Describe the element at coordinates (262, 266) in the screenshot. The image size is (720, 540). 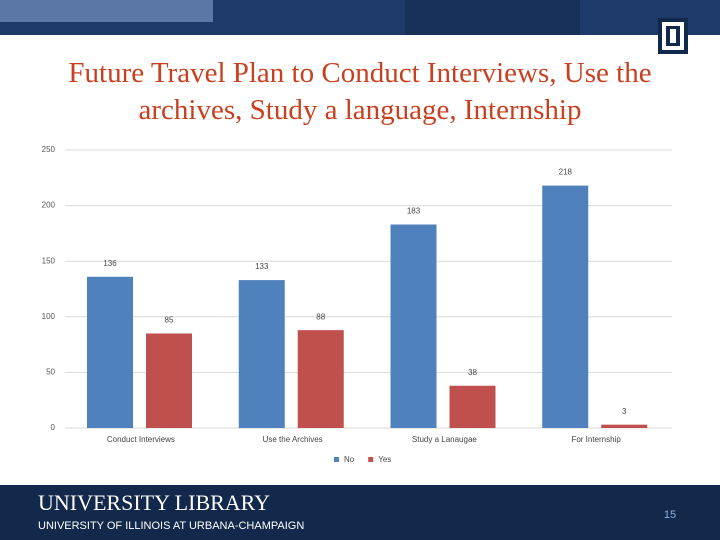
I see `value-label: 133` at that location.